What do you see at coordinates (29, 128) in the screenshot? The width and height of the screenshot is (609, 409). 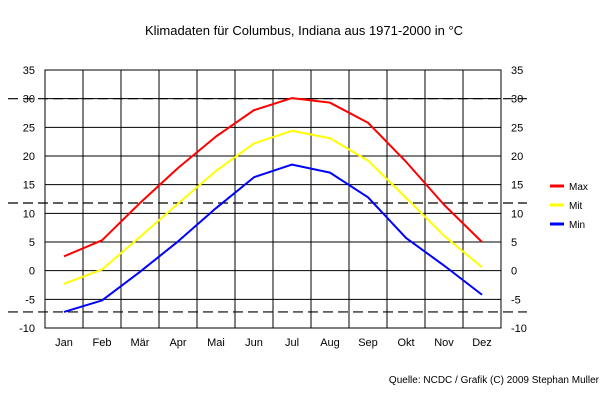 I see `y-tick-label-left: 25` at bounding box center [29, 128].